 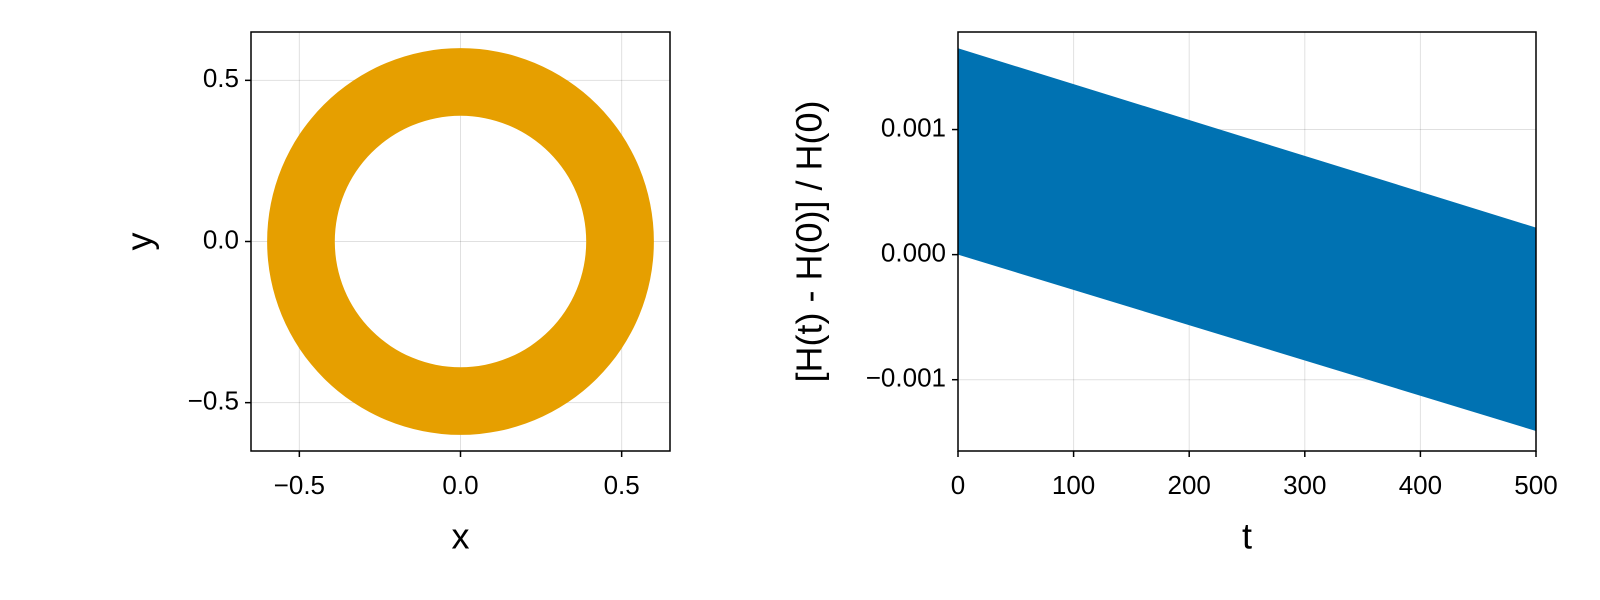 I want to click on x-tick-label: 300, so click(x=1304, y=485).